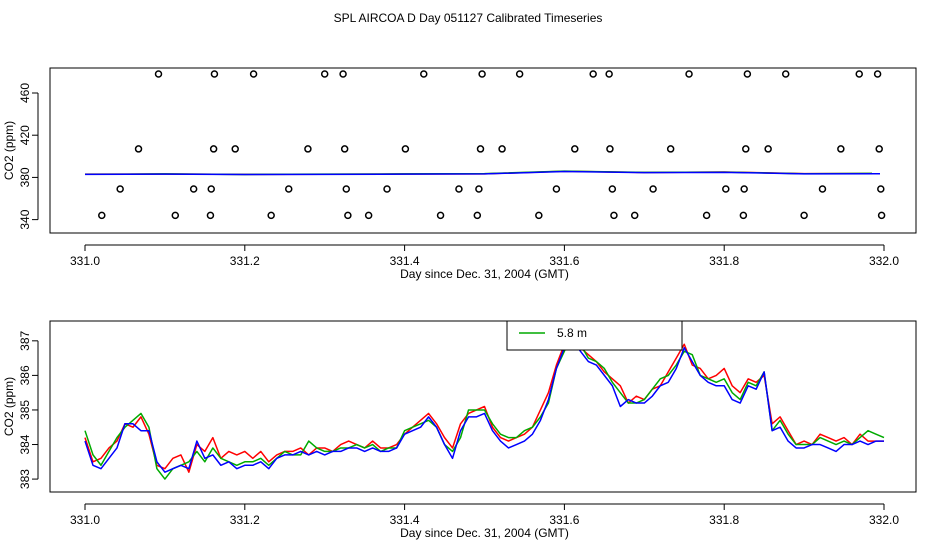 This screenshot has height=540, width=936. I want to click on y-tick-label: 460, so click(25, 93).